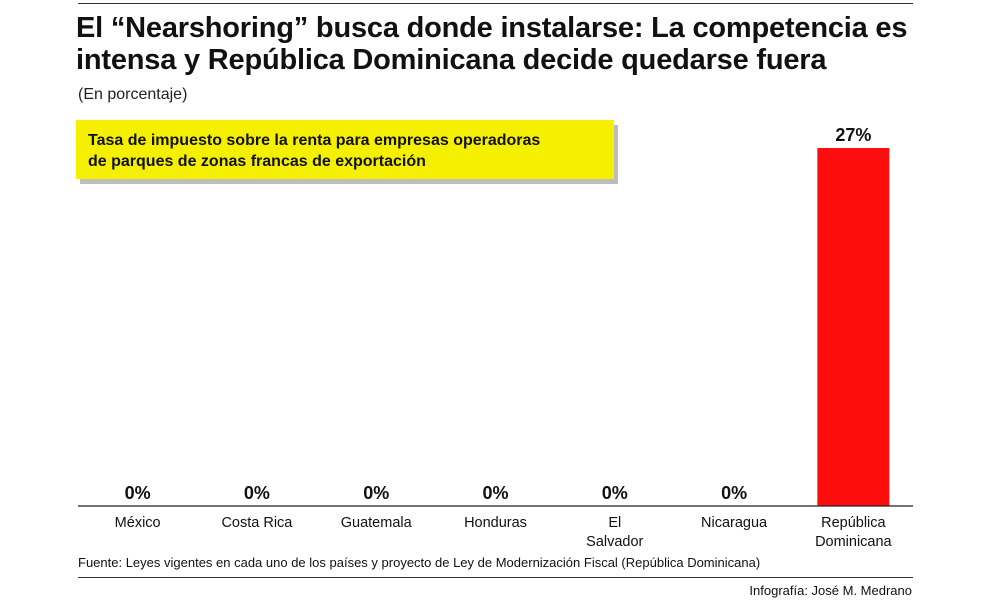  I want to click on category-label: Costa Rica, so click(257, 523).